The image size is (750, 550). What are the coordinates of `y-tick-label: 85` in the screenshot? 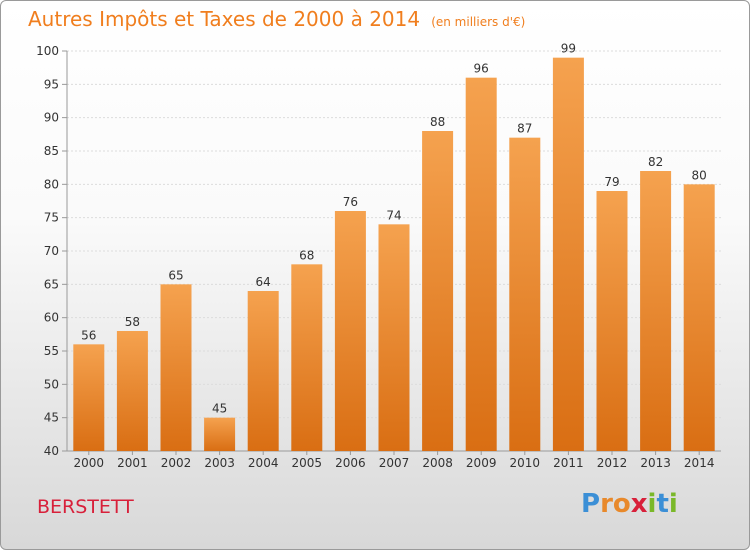 It's located at (51, 151).